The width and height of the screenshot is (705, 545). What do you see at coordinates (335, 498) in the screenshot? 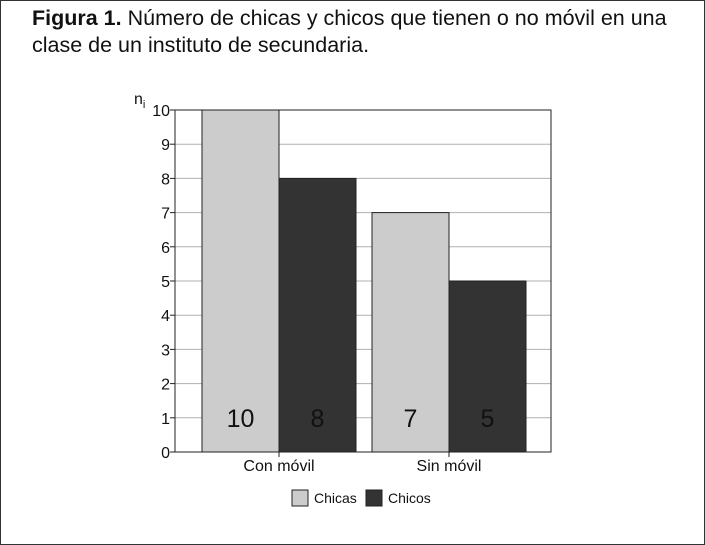
I see `legend-label-chicas: Chicas` at bounding box center [335, 498].